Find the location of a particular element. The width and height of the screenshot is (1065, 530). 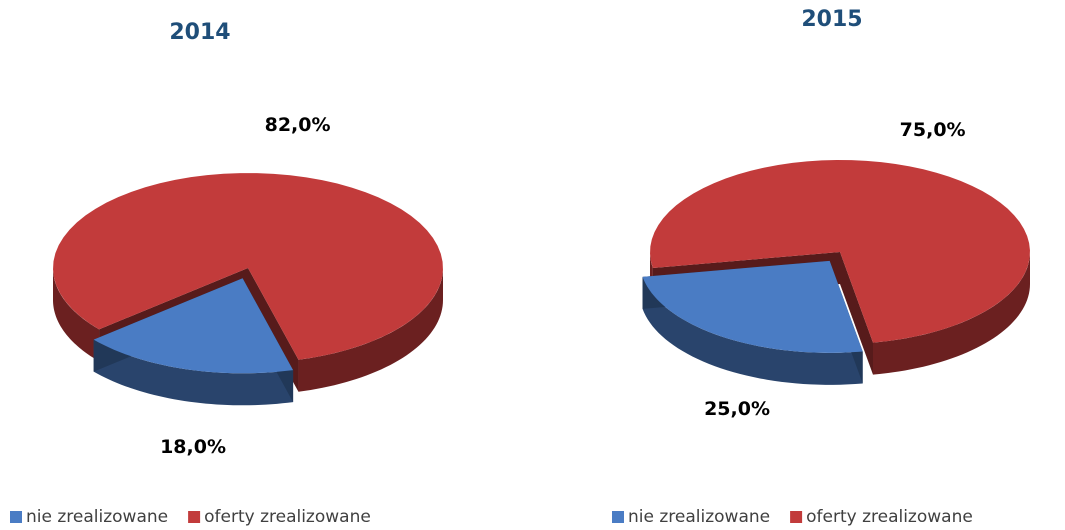

value-label: 18,0% is located at coordinates (193, 447).